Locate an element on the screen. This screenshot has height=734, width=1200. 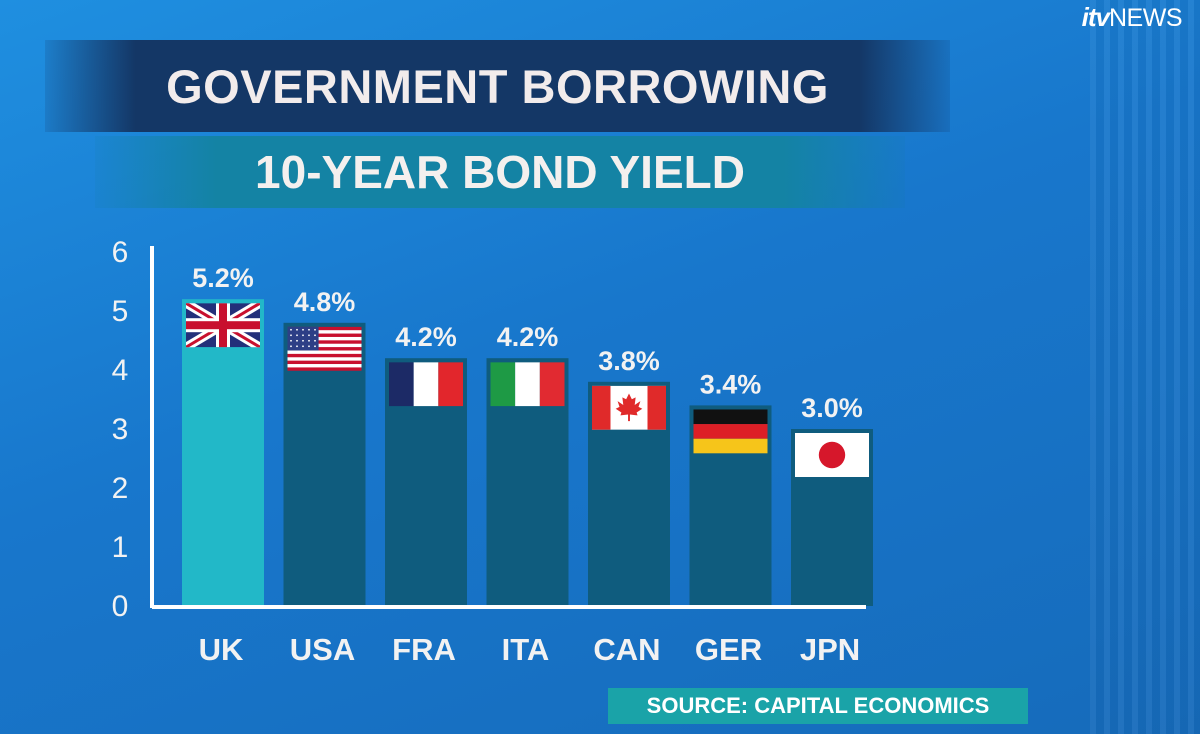
y-tick-label-5: 5 is located at coordinates (120, 311).